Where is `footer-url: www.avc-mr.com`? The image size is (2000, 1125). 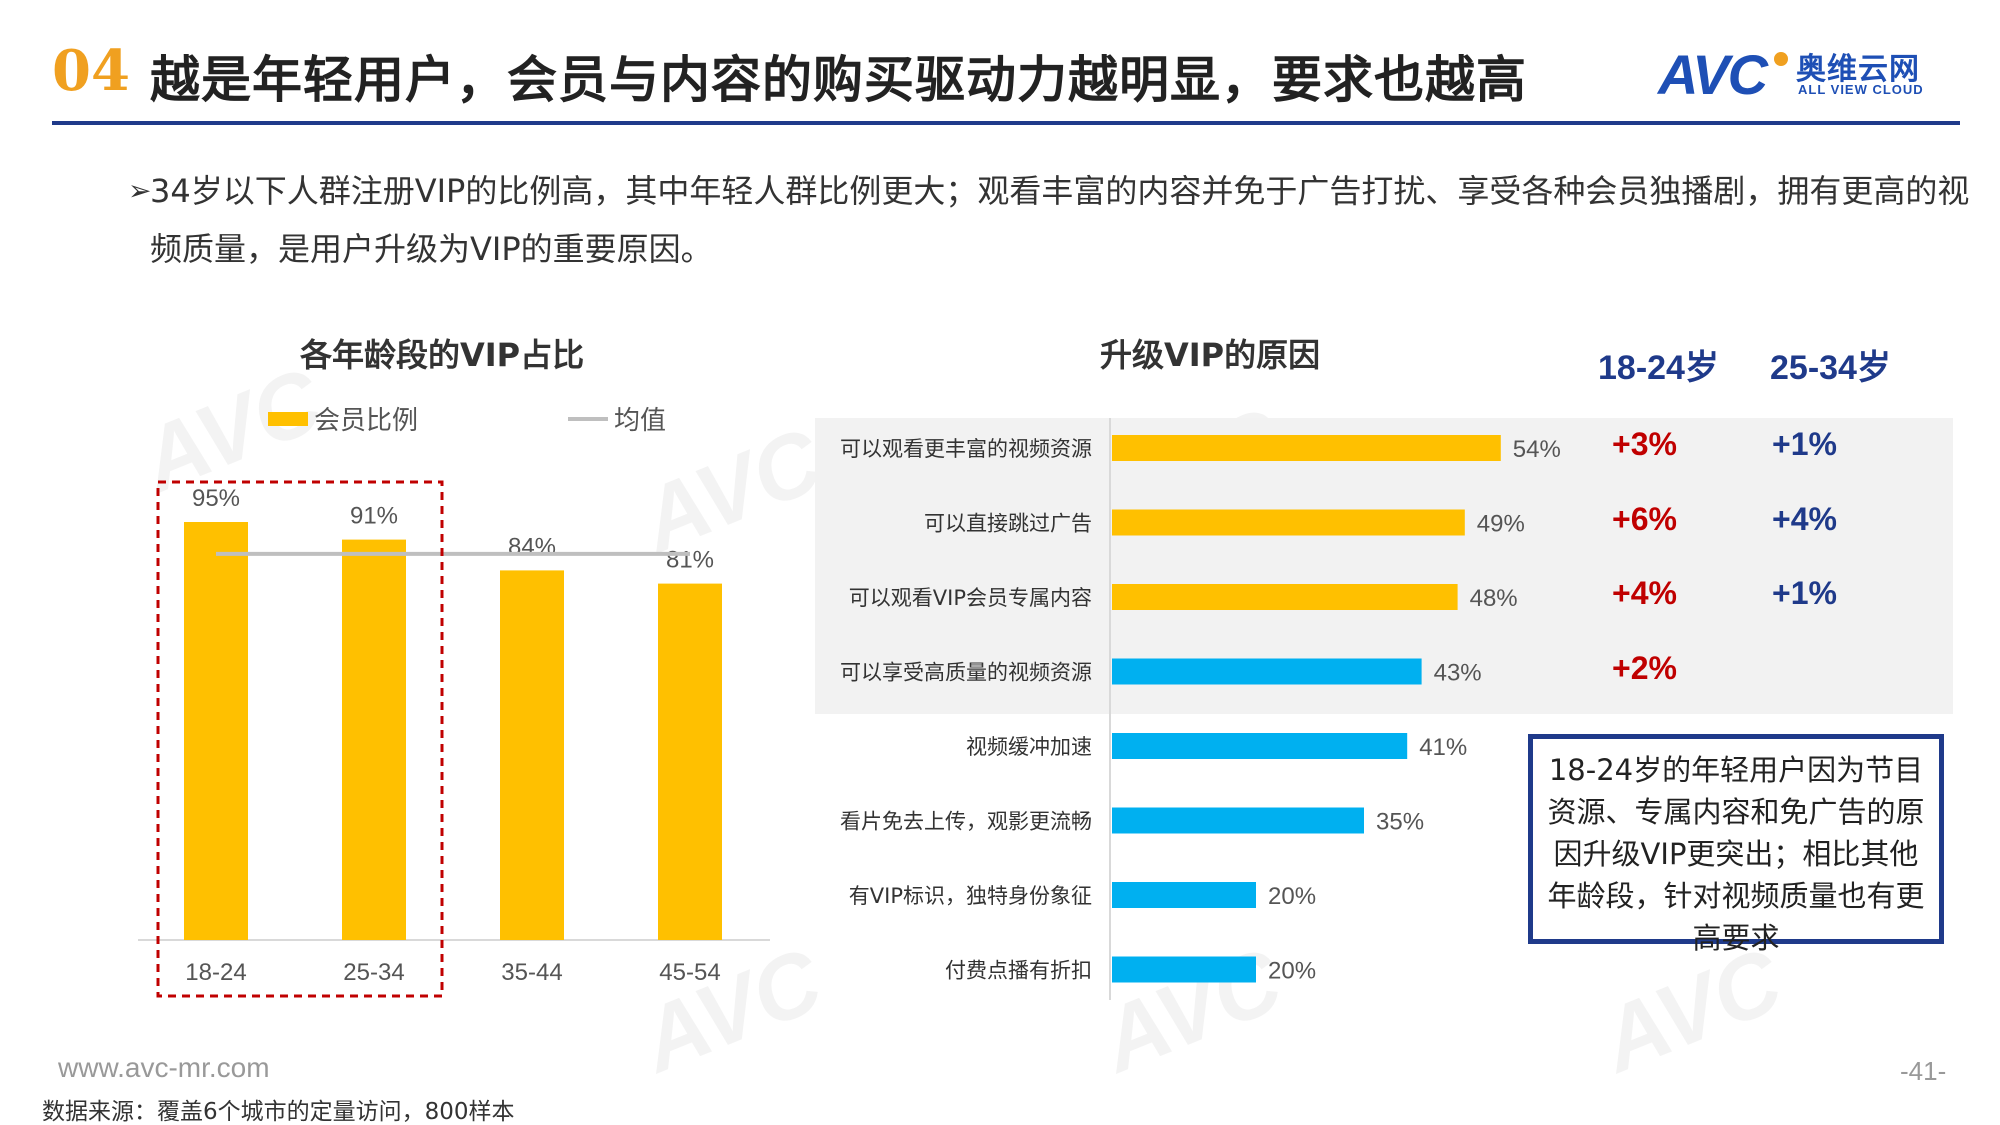 footer-url: www.avc-mr.com is located at coordinates (164, 1067).